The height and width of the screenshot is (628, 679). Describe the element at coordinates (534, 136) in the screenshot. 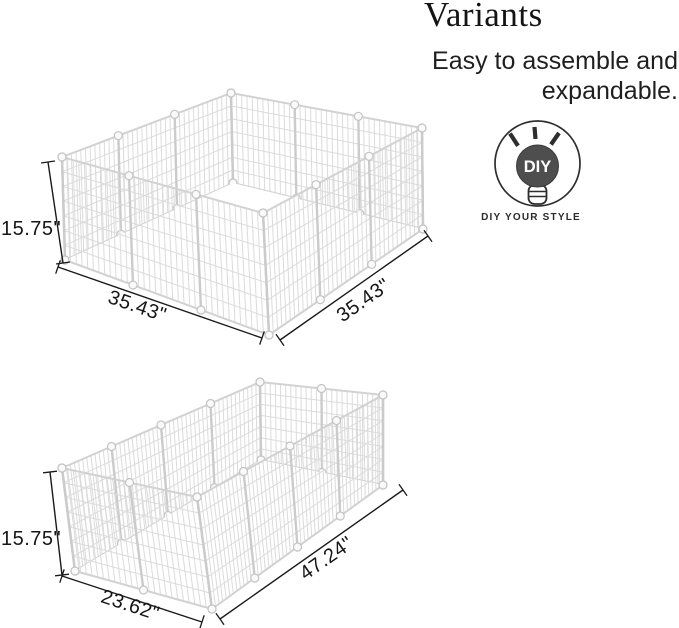

I see `bulb-rays` at that location.